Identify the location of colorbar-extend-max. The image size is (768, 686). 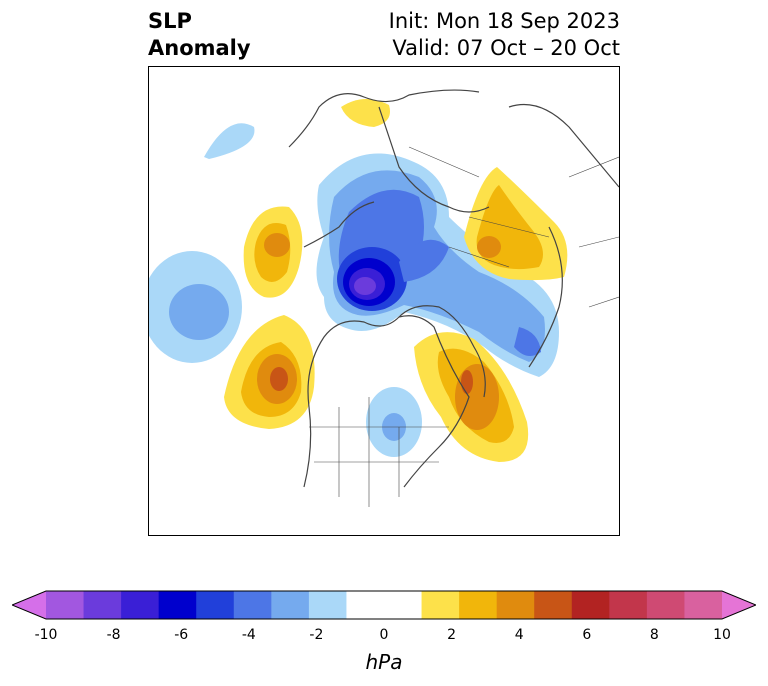
(739, 605).